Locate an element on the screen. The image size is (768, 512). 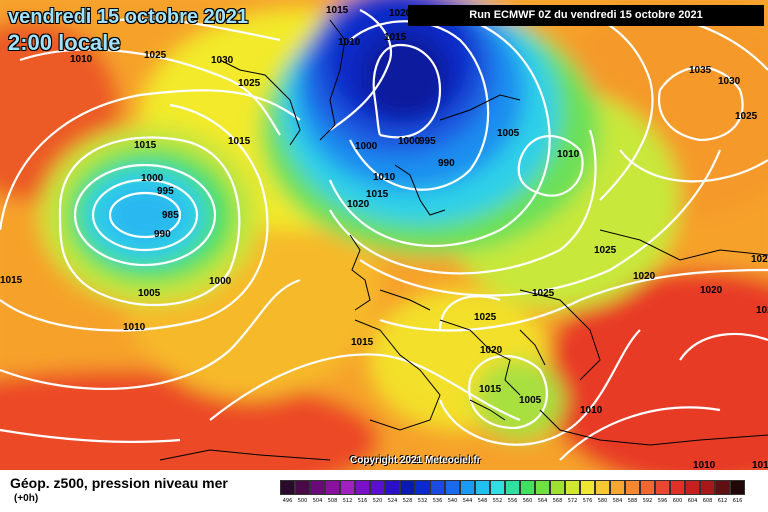
scale-label: 568 is located at coordinates (557, 501).